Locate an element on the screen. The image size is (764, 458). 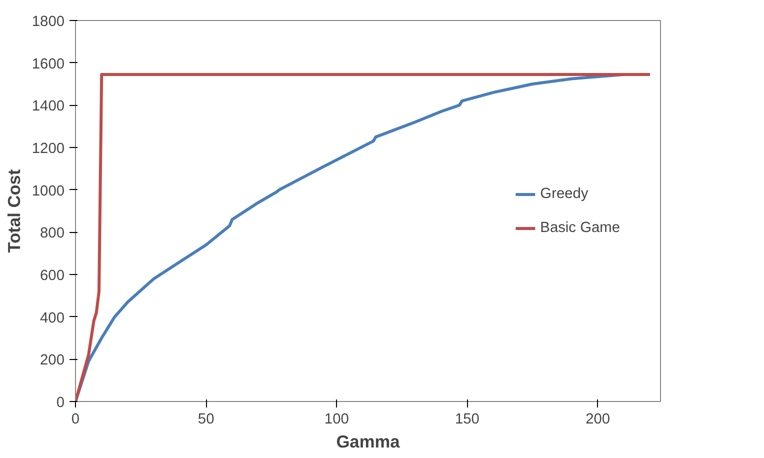
y-tick-label: 1200 is located at coordinates (48, 149).